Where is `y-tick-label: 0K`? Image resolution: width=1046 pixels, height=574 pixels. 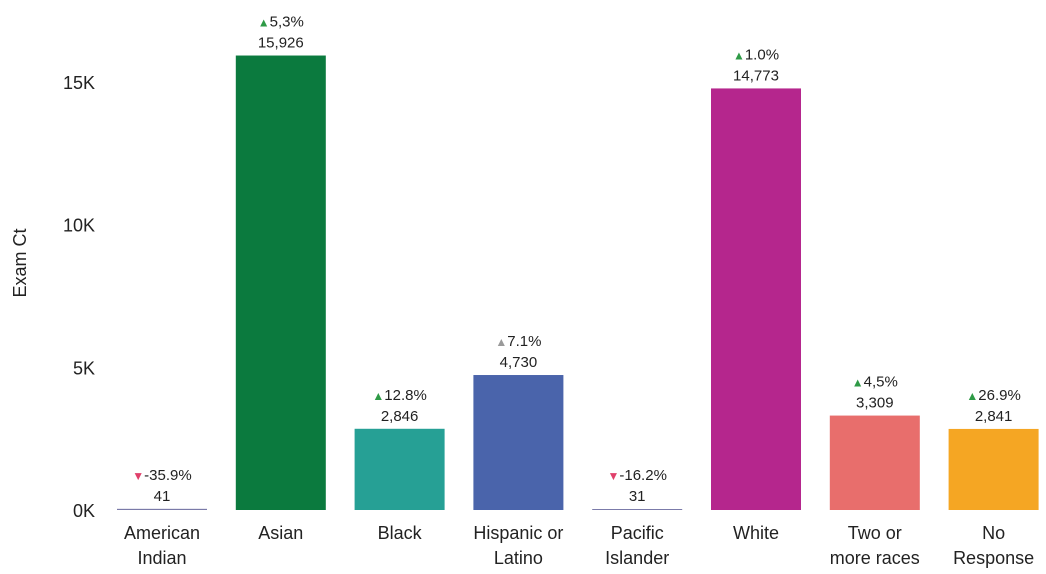
y-tick-label: 0K is located at coordinates (84, 511).